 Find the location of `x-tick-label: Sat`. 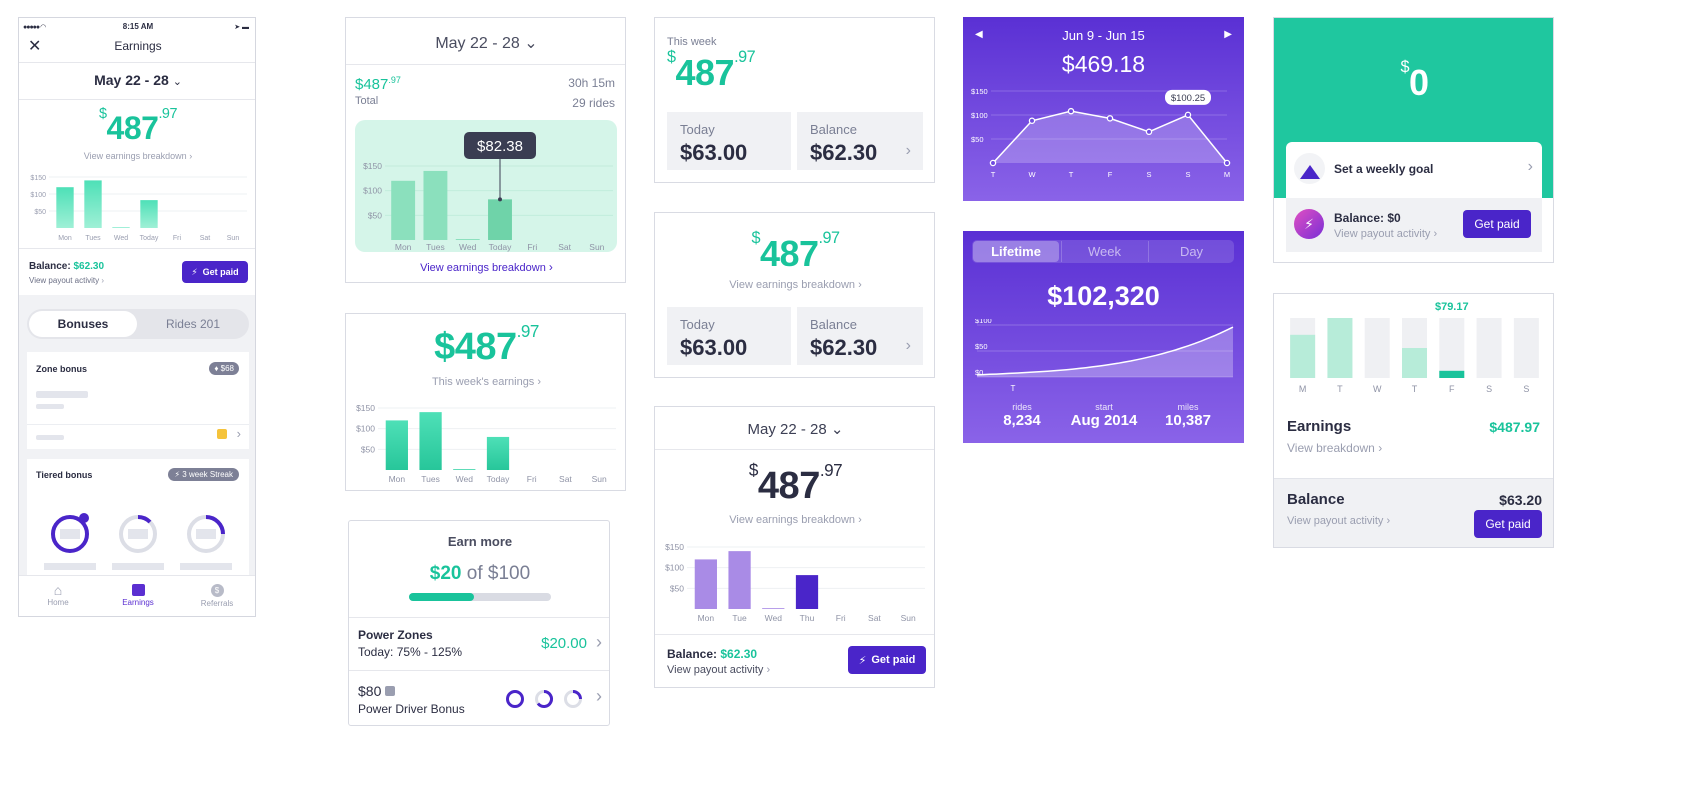

x-tick-label: Sat is located at coordinates (565, 479).